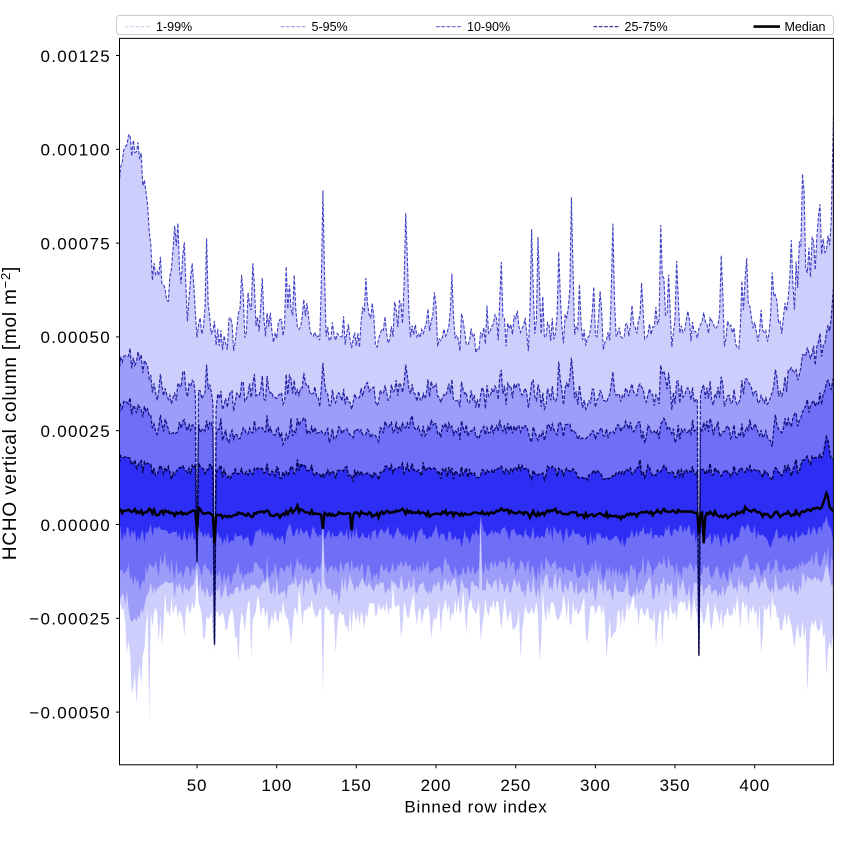  Describe the element at coordinates (75, 337) in the screenshot. I see `svg-text: 0.00050` at that location.